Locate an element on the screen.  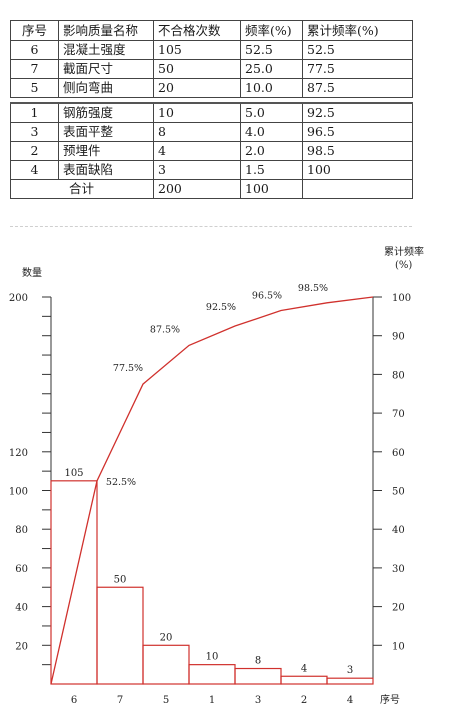
left-axis-title: 数量 is located at coordinates (32, 272).